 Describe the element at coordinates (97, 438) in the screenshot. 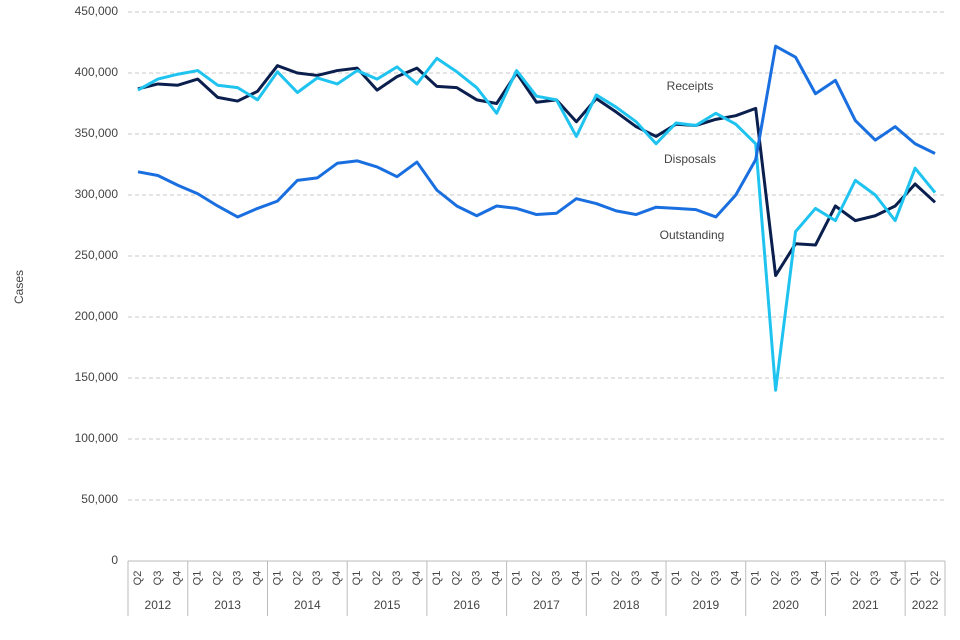

I see `y-tick-label: 100,000` at that location.